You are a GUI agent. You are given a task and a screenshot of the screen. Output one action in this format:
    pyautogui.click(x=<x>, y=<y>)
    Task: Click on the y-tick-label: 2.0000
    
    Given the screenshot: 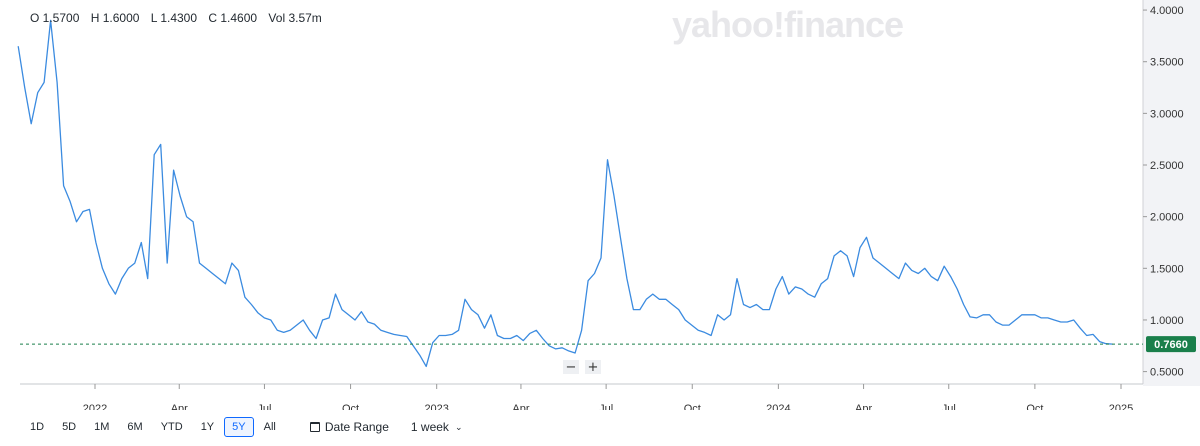 What is the action you would take?
    pyautogui.click(x=1167, y=218)
    